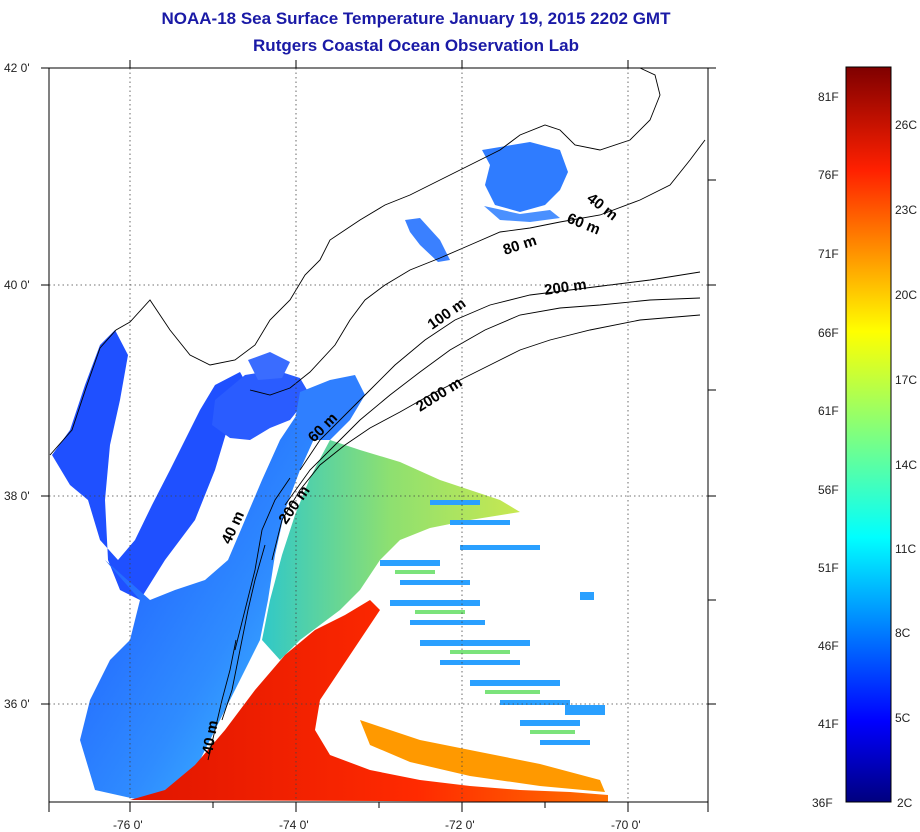 Image resolution: width=920 pixels, height=832 pixels. I want to click on colorbar, so click(868, 434).